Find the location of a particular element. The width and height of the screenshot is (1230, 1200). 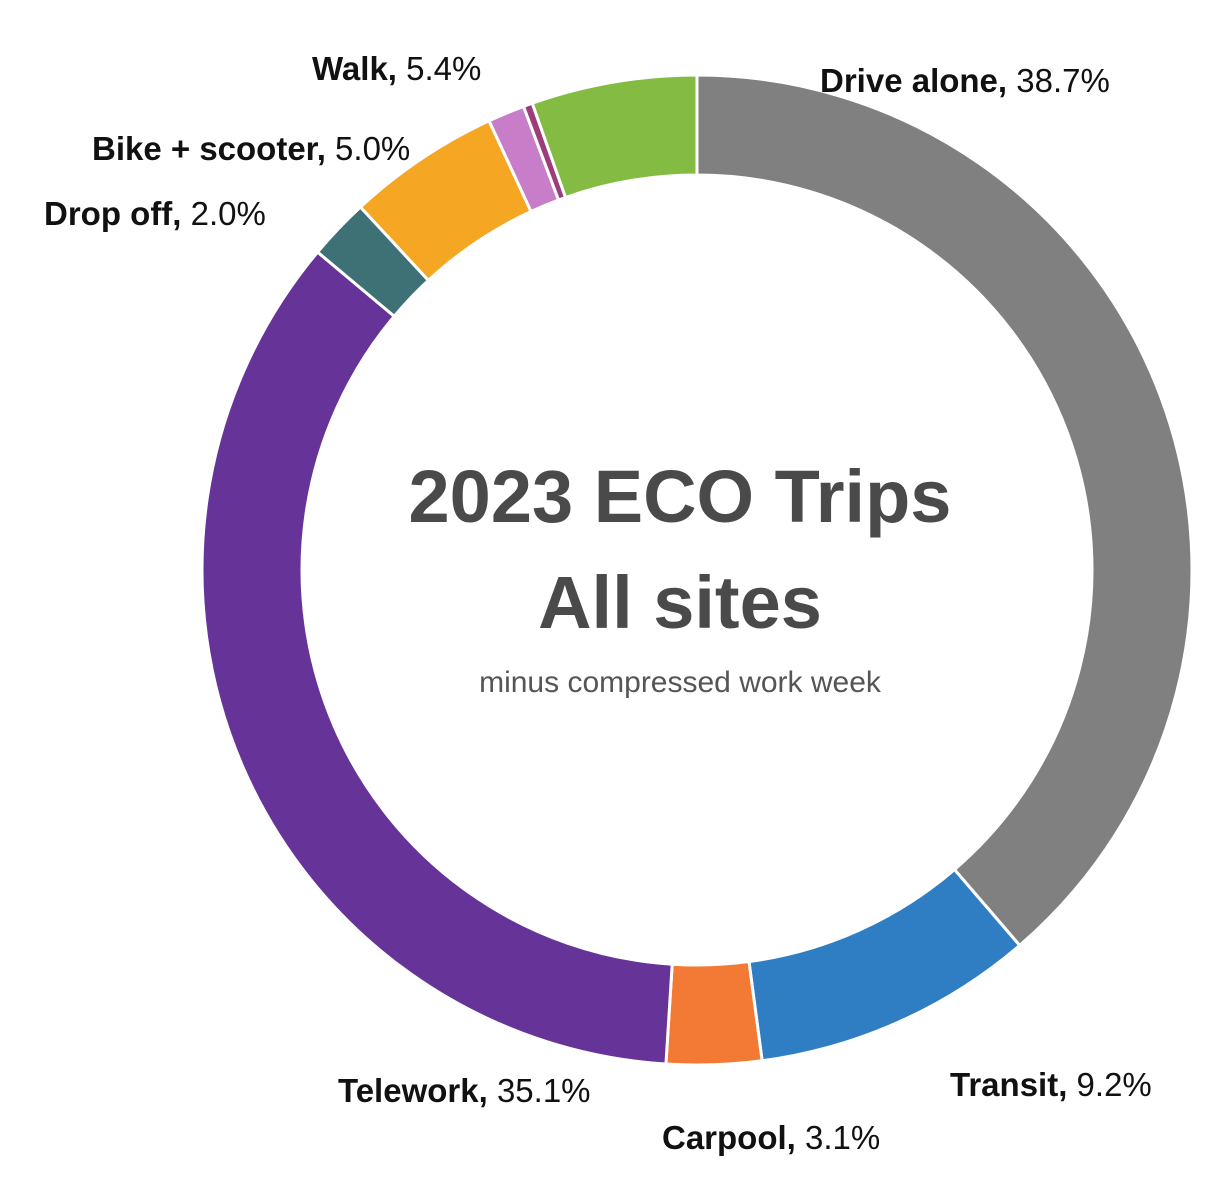

slice-label-walk: Walk, 5.4% is located at coordinates (396, 68).